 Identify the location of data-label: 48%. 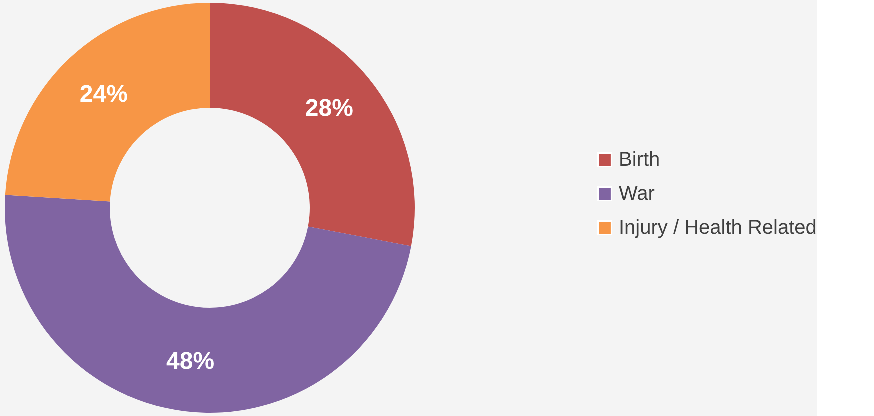
(190, 361).